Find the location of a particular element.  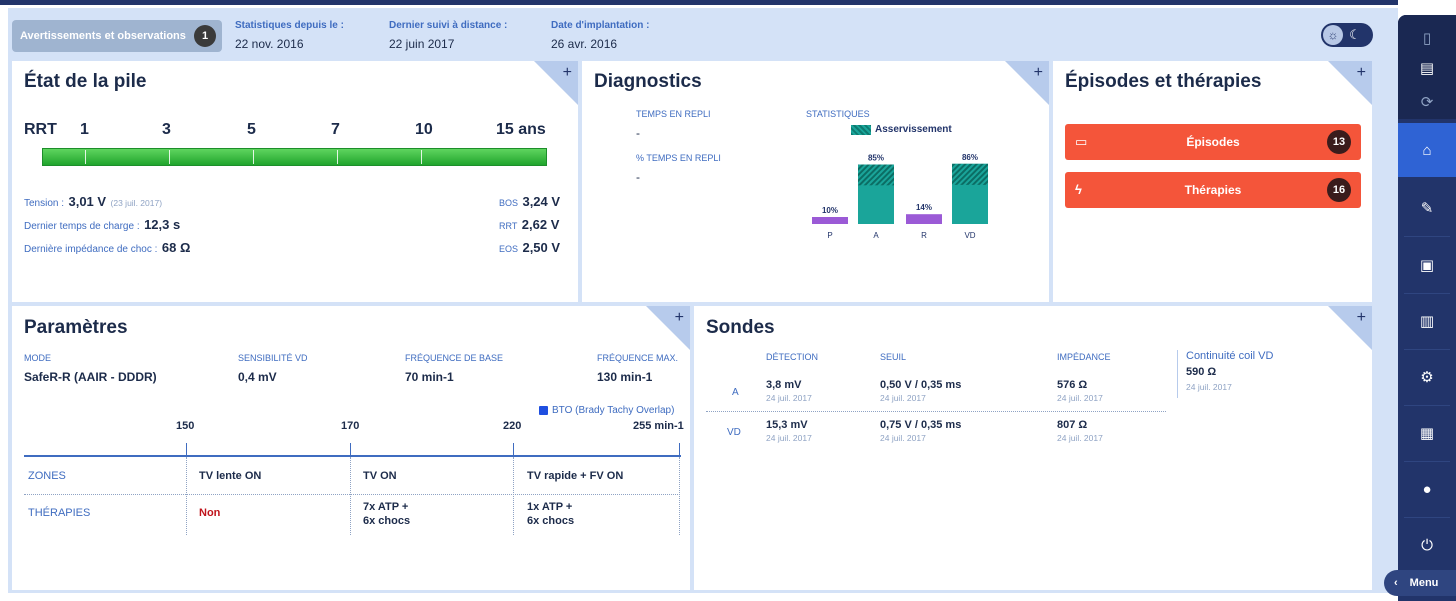

battery-scale-label: 15 ans is located at coordinates (521, 129).